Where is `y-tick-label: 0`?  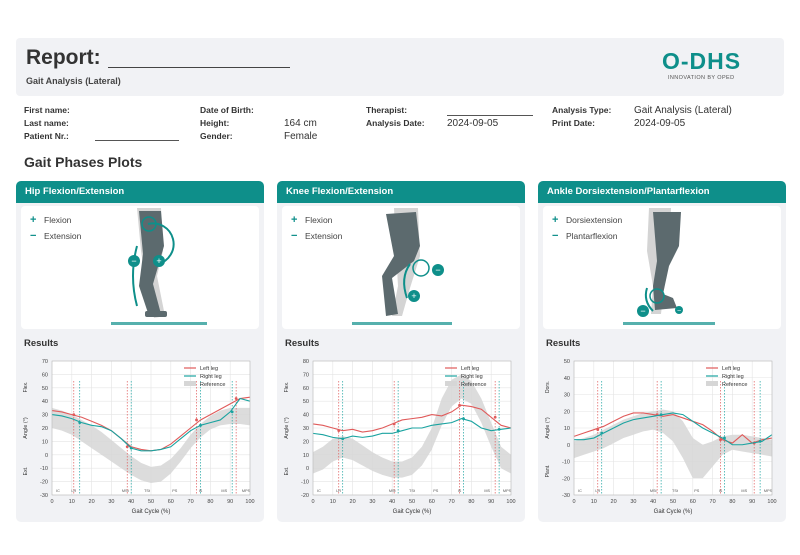
y-tick-label: 0 is located at coordinates (307, 469).